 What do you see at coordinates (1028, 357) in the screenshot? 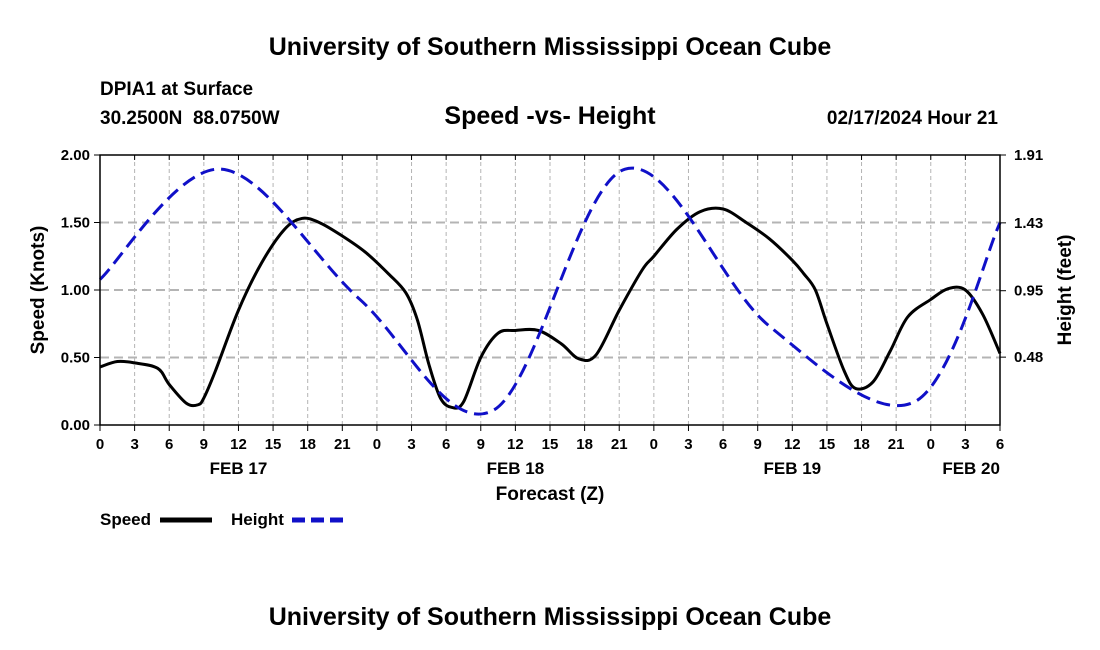
I see `y-tick-label-right: 0.48` at bounding box center [1028, 357].